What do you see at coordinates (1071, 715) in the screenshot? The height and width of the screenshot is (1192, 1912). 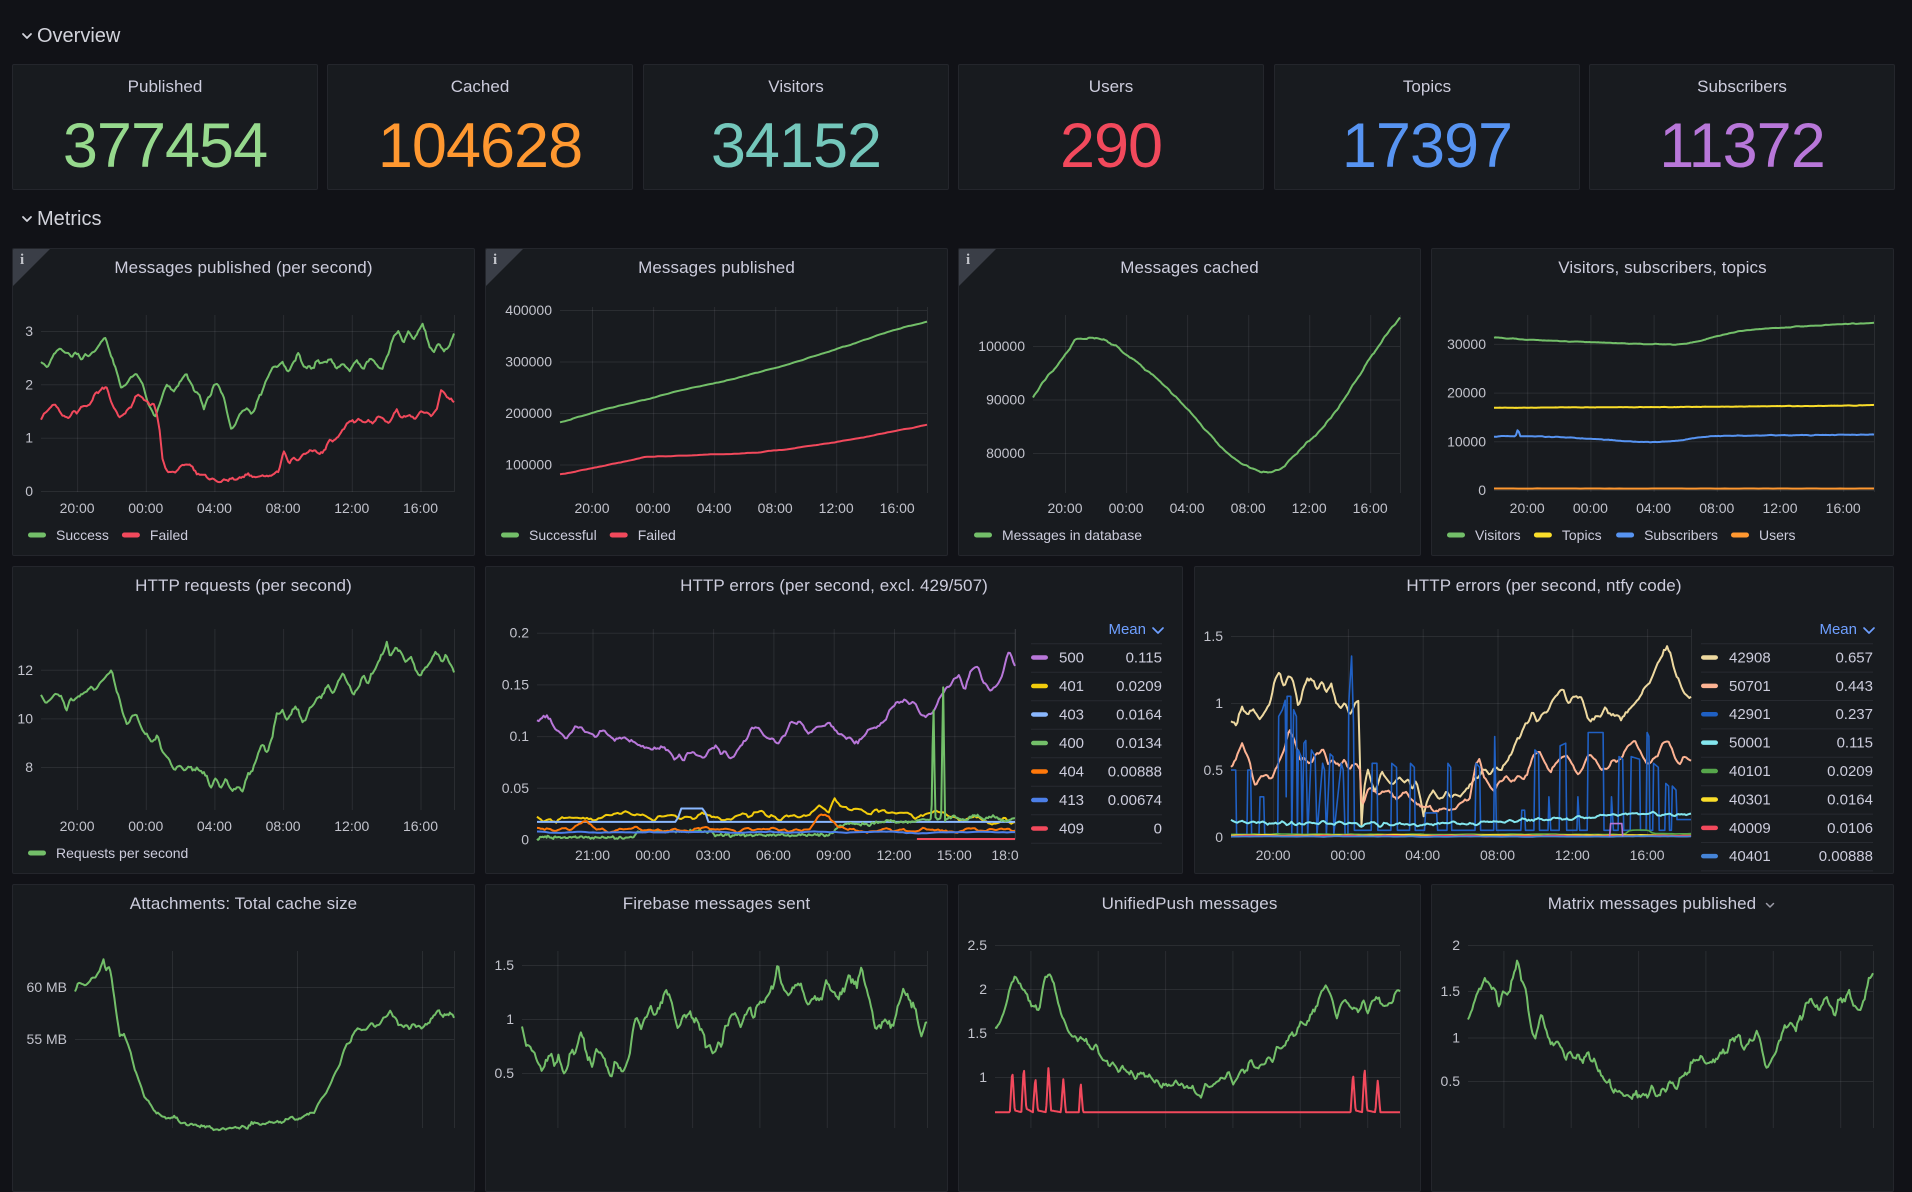 I see `svg-text: 403` at bounding box center [1071, 715].